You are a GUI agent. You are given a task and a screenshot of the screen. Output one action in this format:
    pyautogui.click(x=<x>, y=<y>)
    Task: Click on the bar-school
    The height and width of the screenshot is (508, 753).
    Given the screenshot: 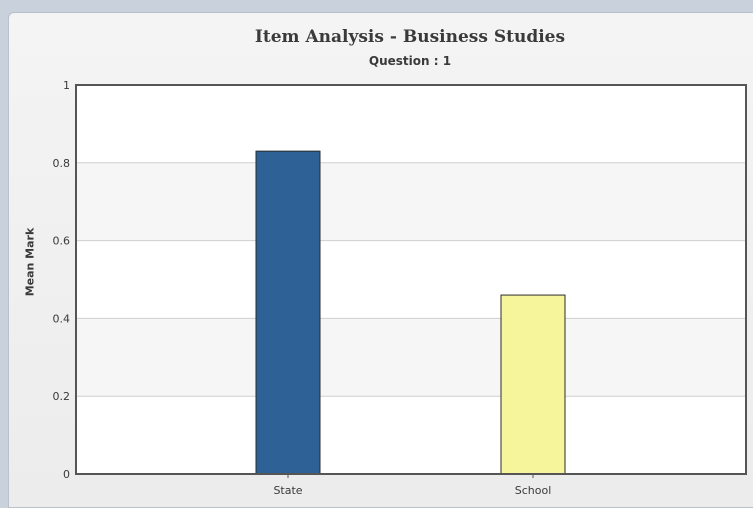 What is the action you would take?
    pyautogui.click(x=533, y=384)
    